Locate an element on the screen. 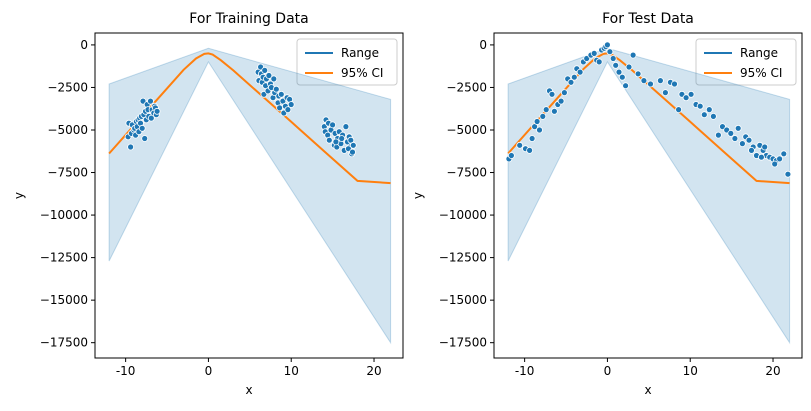 This screenshot has width=811, height=411. chart-title: For Training Data is located at coordinates (248, 19).